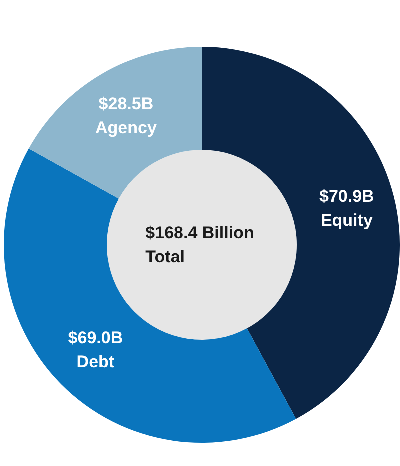 The image size is (400, 466). I want to click on text: Total, so click(166, 257).